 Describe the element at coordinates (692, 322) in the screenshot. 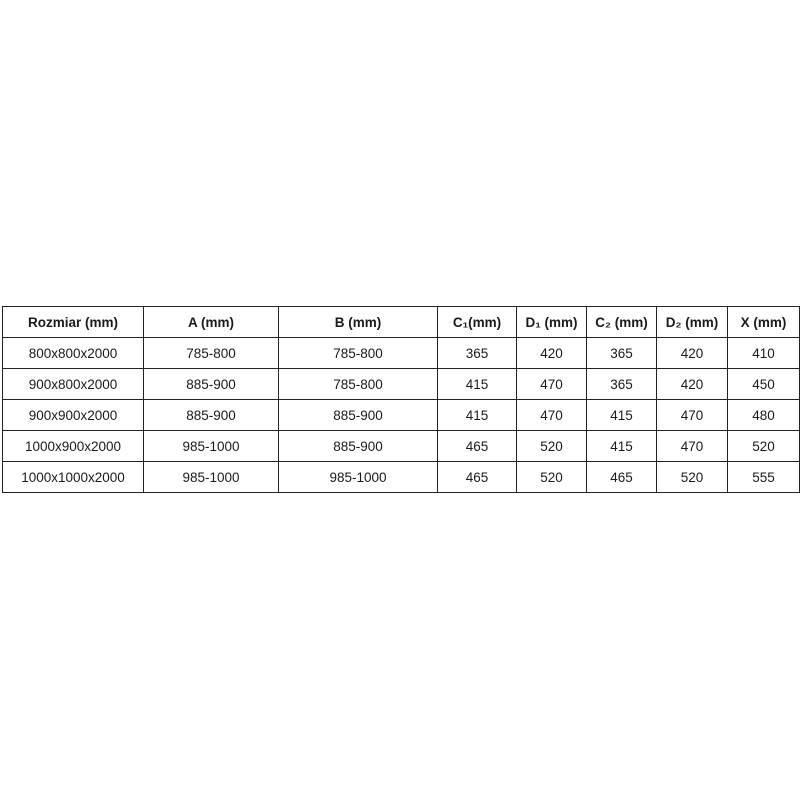

I see `column-header: D₂ (mm)` at that location.